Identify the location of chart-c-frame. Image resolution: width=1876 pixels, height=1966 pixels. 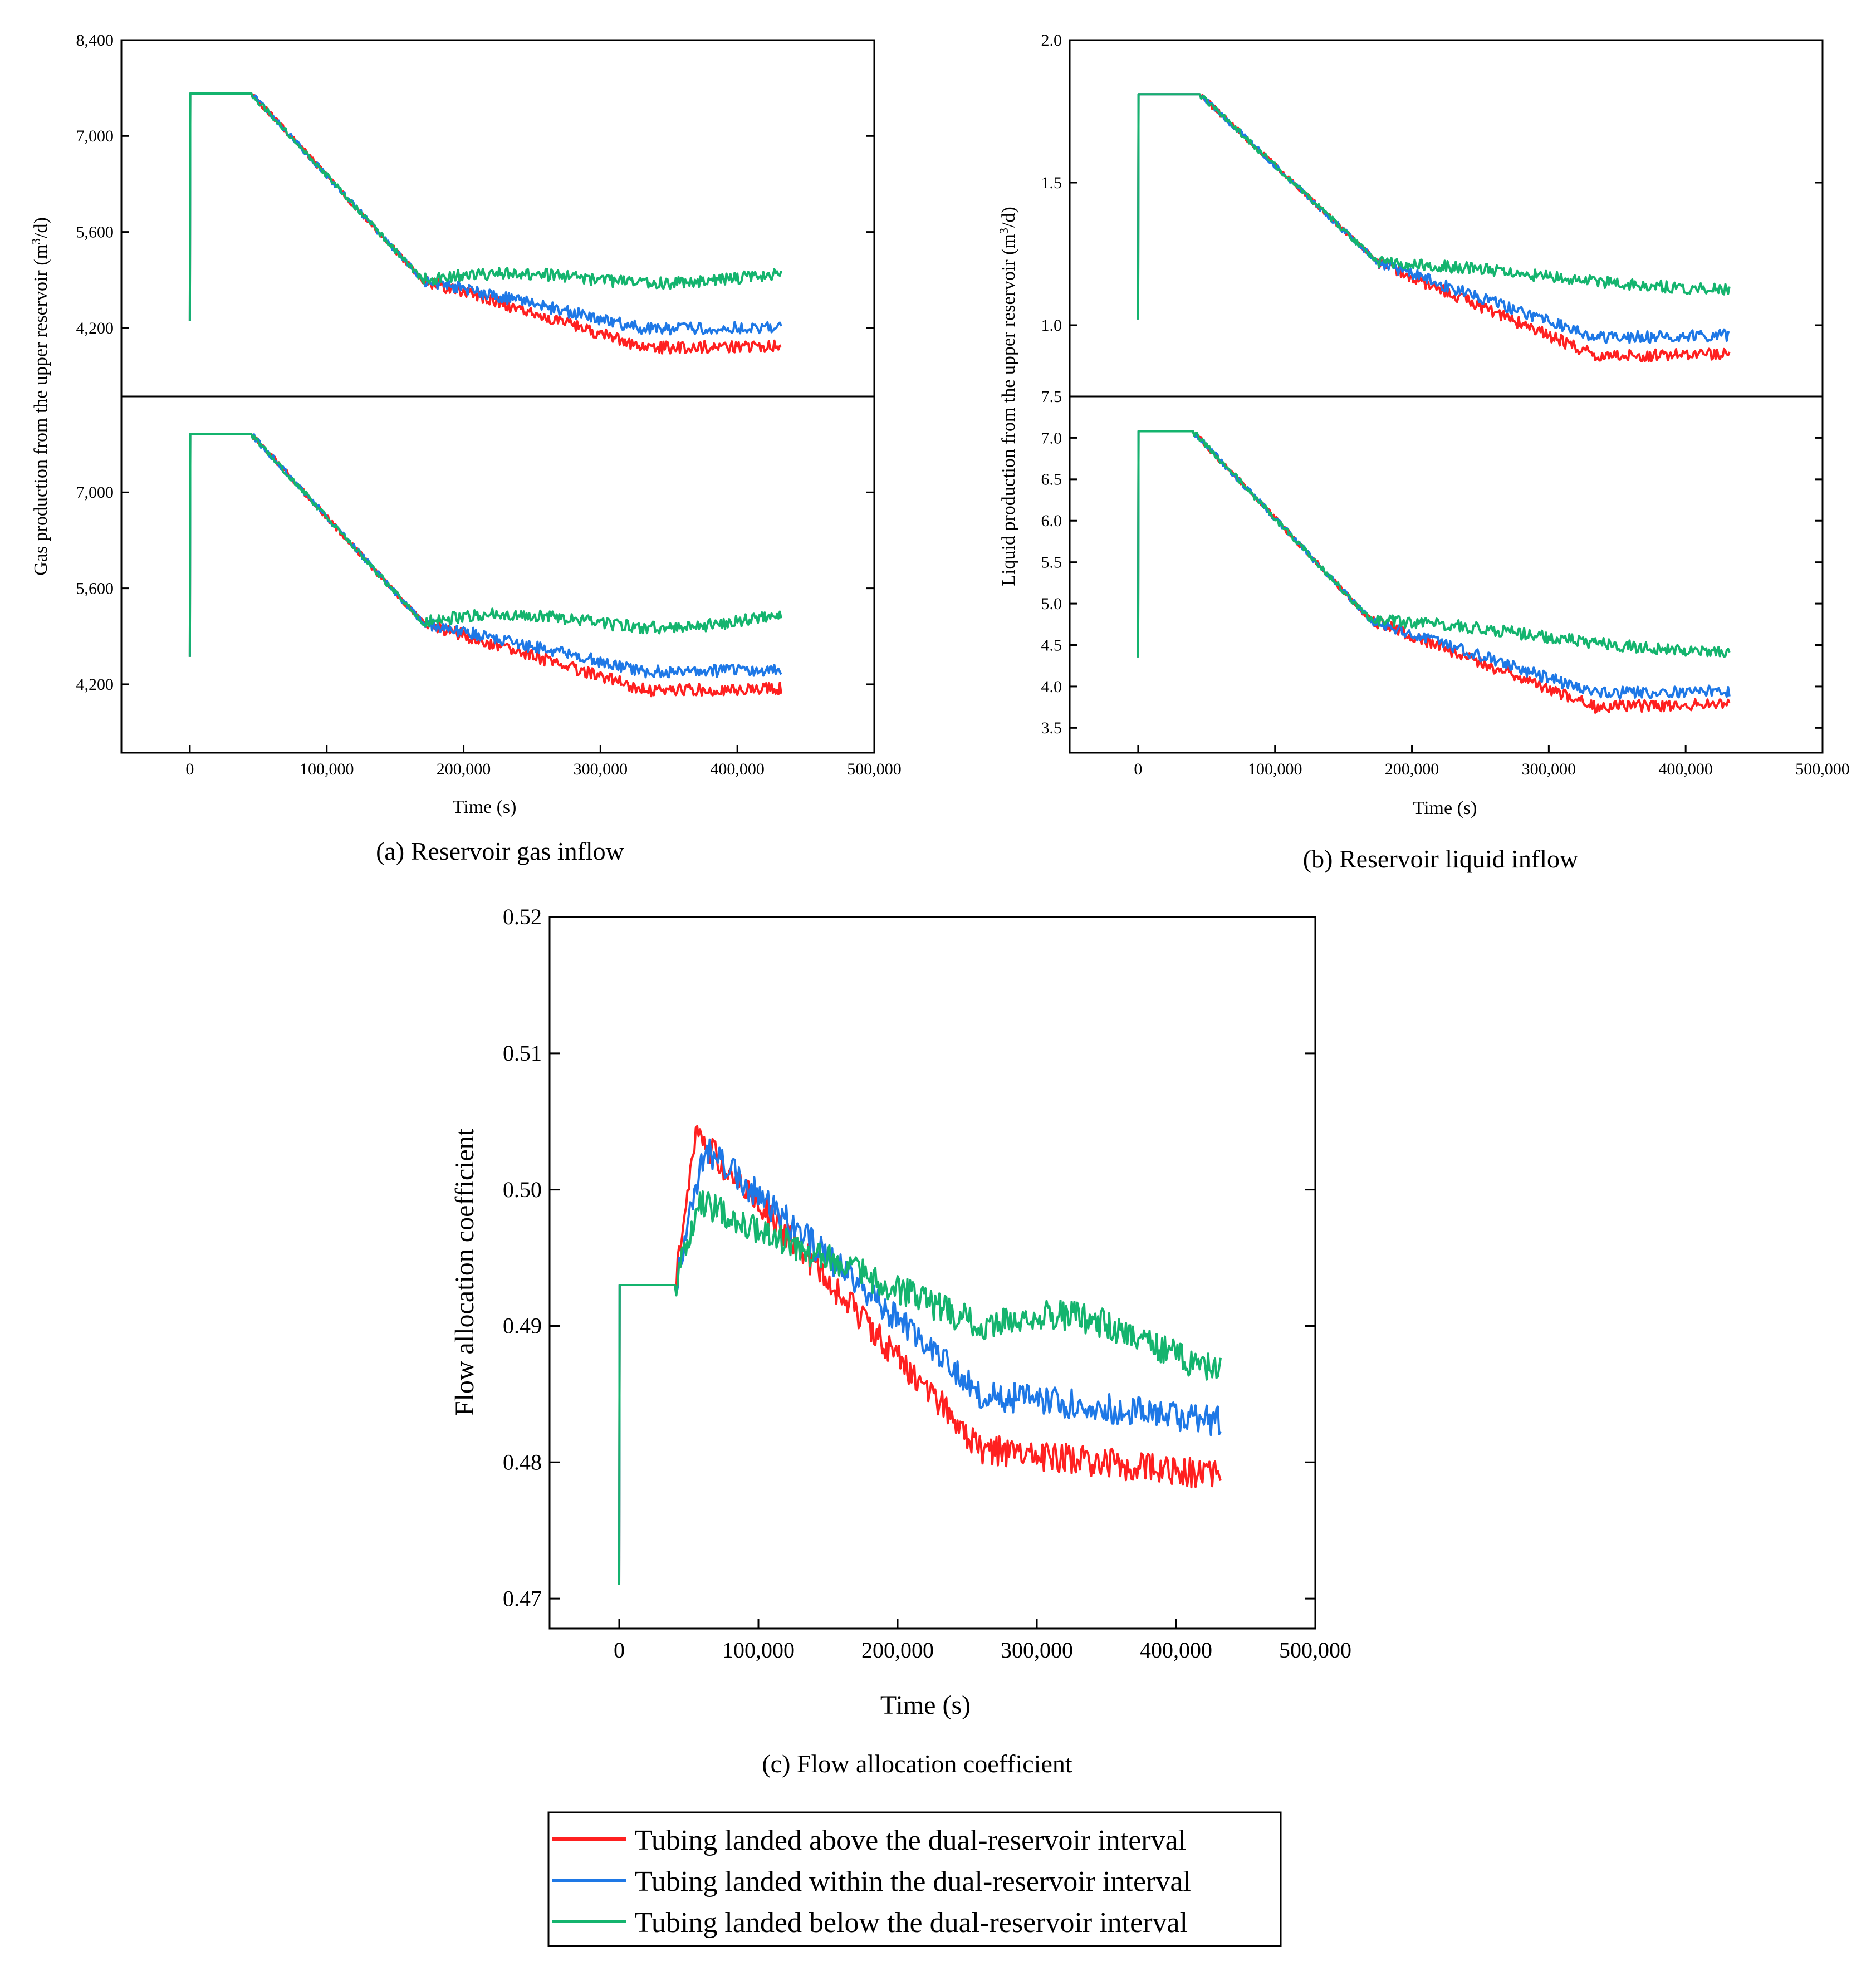
(932, 1273).